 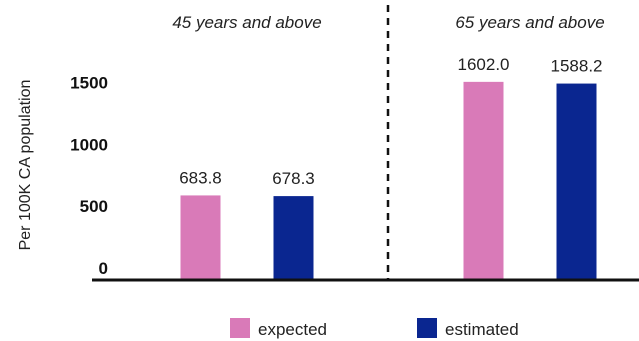 What do you see at coordinates (94, 206) in the screenshot?
I see `y-tick-label: 500` at bounding box center [94, 206].